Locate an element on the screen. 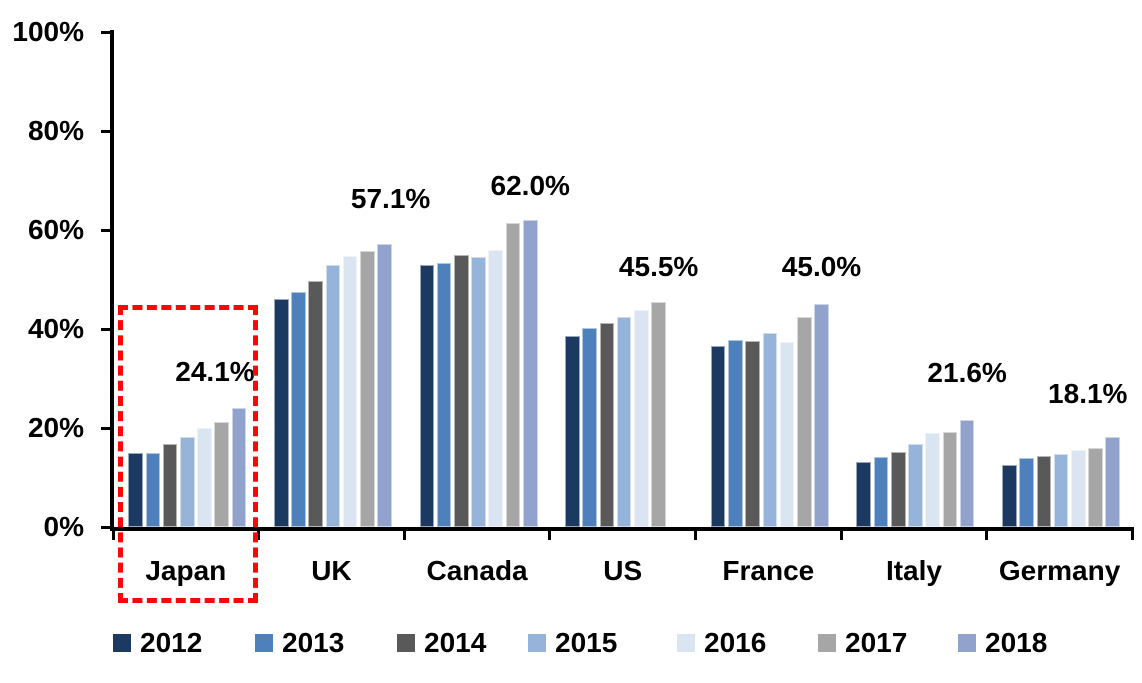 The image size is (1142, 683). legend-item-2016: 2016 is located at coordinates (721, 643).